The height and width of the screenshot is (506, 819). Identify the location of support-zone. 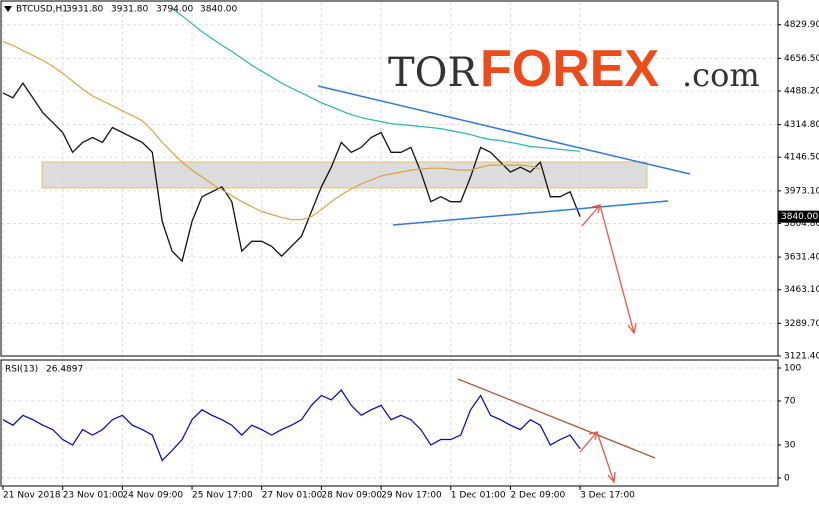
(344, 175).